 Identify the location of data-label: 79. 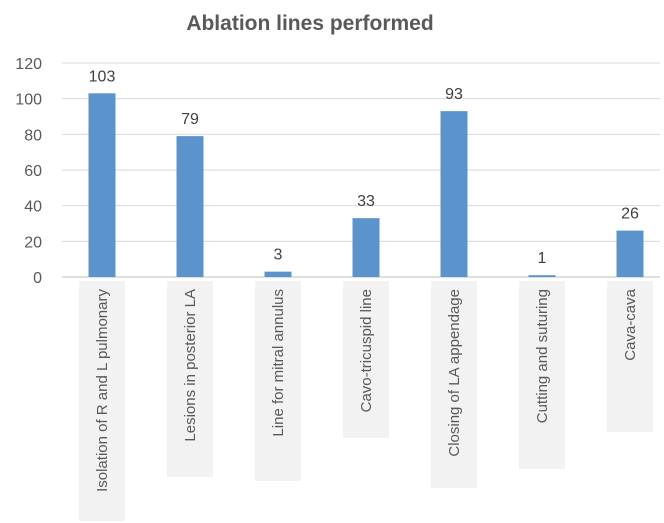
(190, 119).